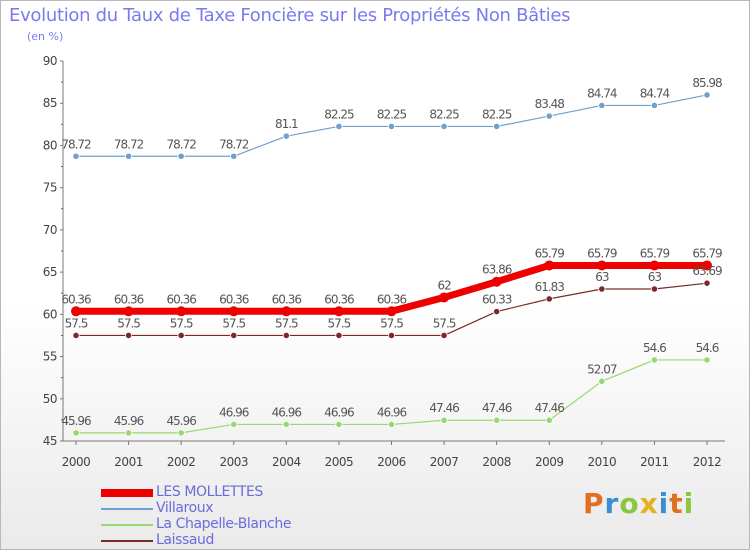 The width and height of the screenshot is (750, 550). What do you see at coordinates (128, 462) in the screenshot?
I see `x-tick-label-2001: 2001` at bounding box center [128, 462].